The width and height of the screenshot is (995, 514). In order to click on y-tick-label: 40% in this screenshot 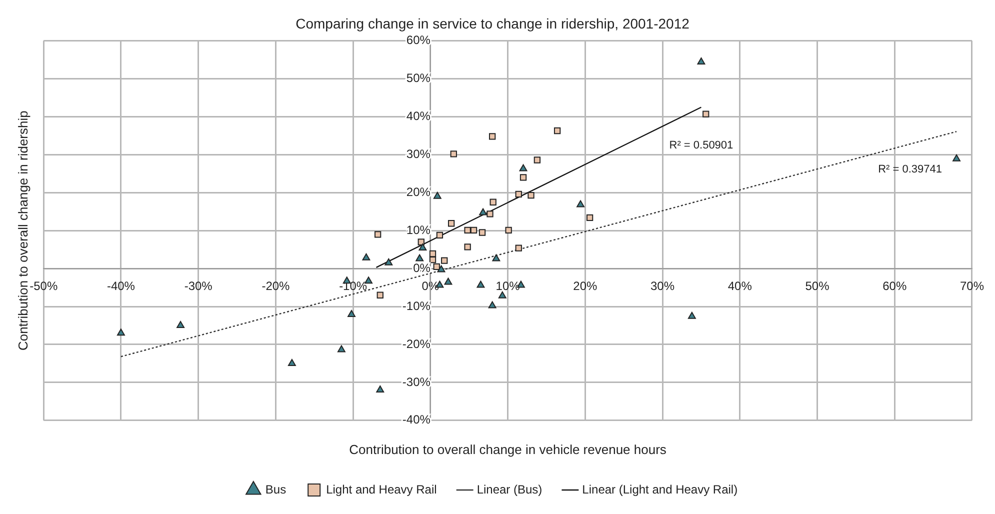, I will do `click(418, 116)`.